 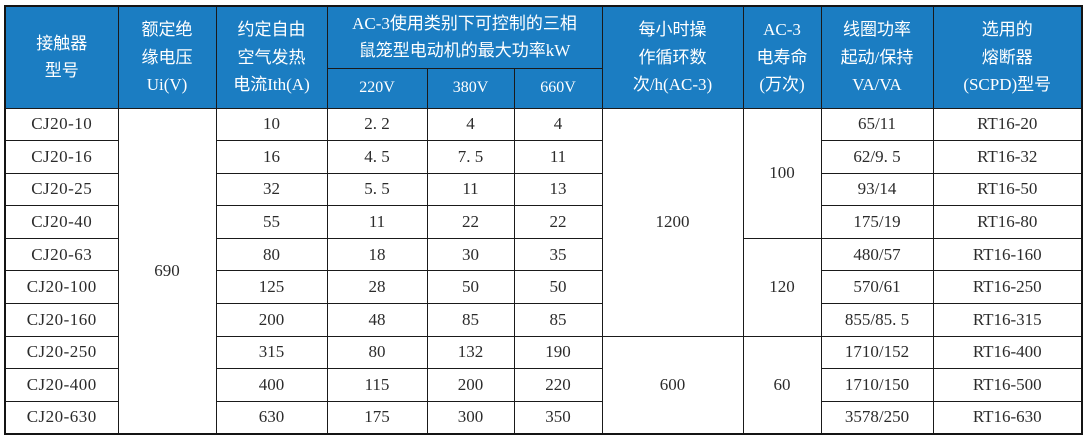 What do you see at coordinates (271, 124) in the screenshot?
I see `ith-cell: 10` at bounding box center [271, 124].